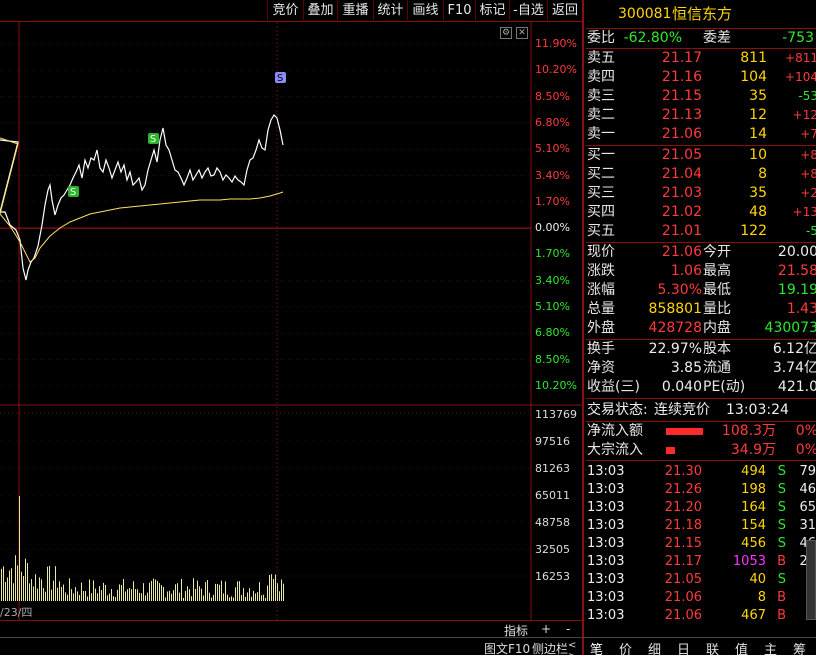  I want to click on asks-level-row: 卖三 21.15 35 -53, so click(701, 96).